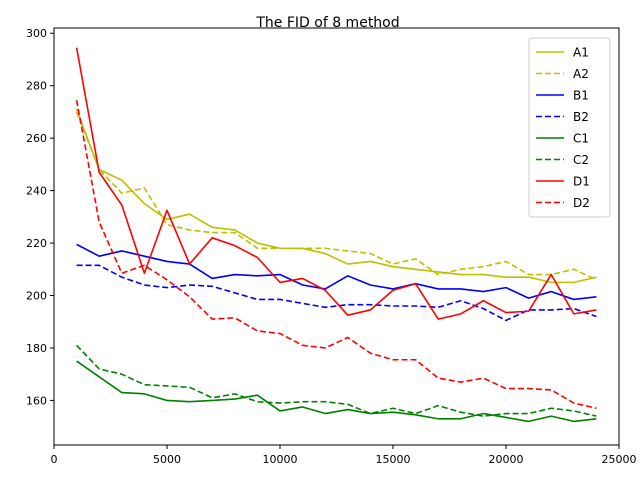 This screenshot has height=484, width=640. Describe the element at coordinates (36, 86) in the screenshot. I see `y-tick-label: 280` at that location.